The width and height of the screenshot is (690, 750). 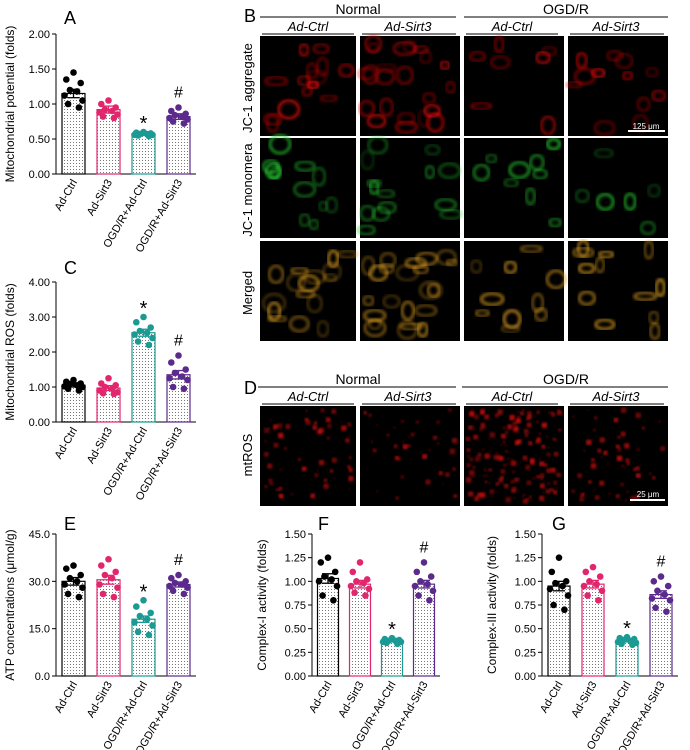 What do you see at coordinates (525, 606) in the screenshot?
I see `y-tick-label: 0.75` at bounding box center [525, 606].